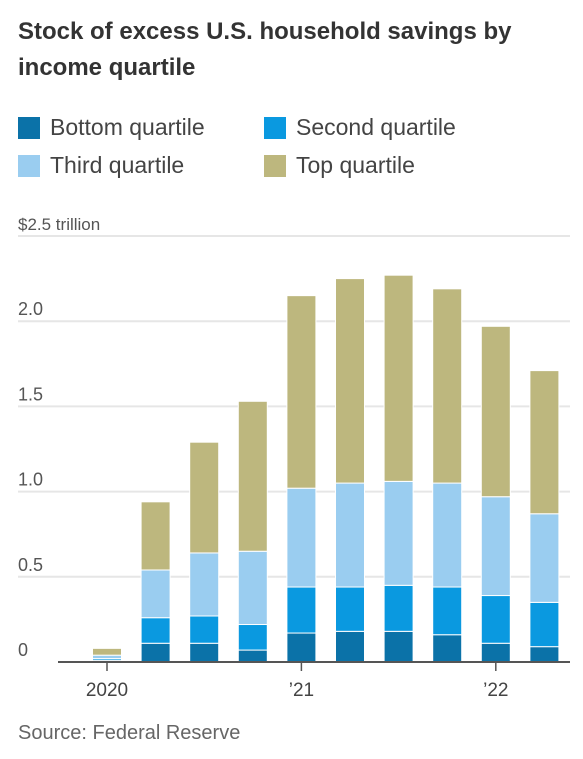  Describe the element at coordinates (30, 480) in the screenshot. I see `y-tick-label: 1.0` at that location.